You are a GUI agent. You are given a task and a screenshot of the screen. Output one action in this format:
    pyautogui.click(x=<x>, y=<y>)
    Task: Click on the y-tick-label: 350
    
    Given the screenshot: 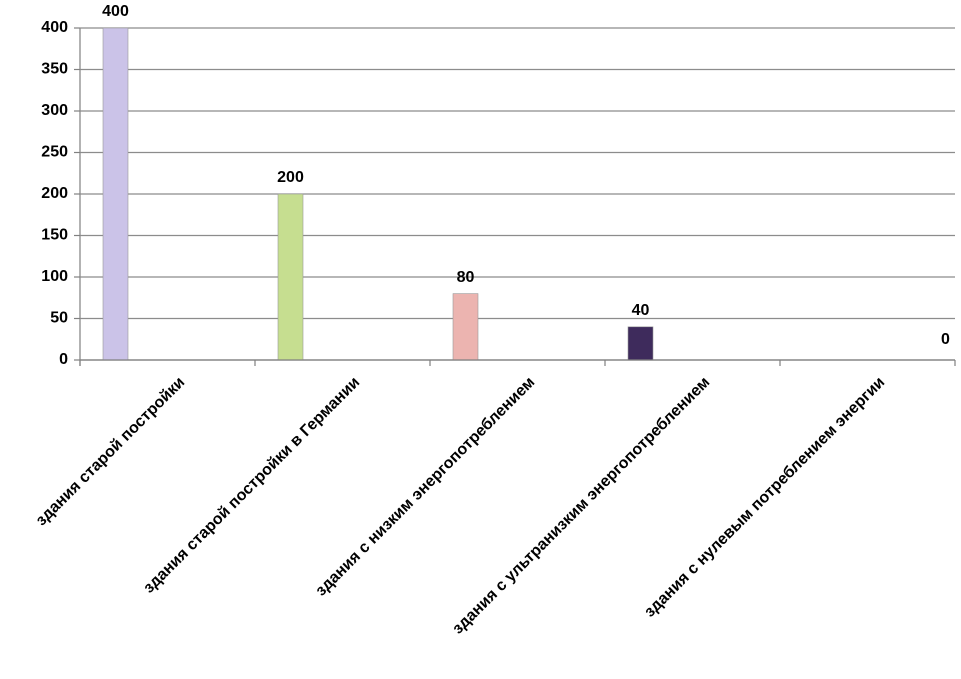 What is the action you would take?
    pyautogui.click(x=54, y=69)
    